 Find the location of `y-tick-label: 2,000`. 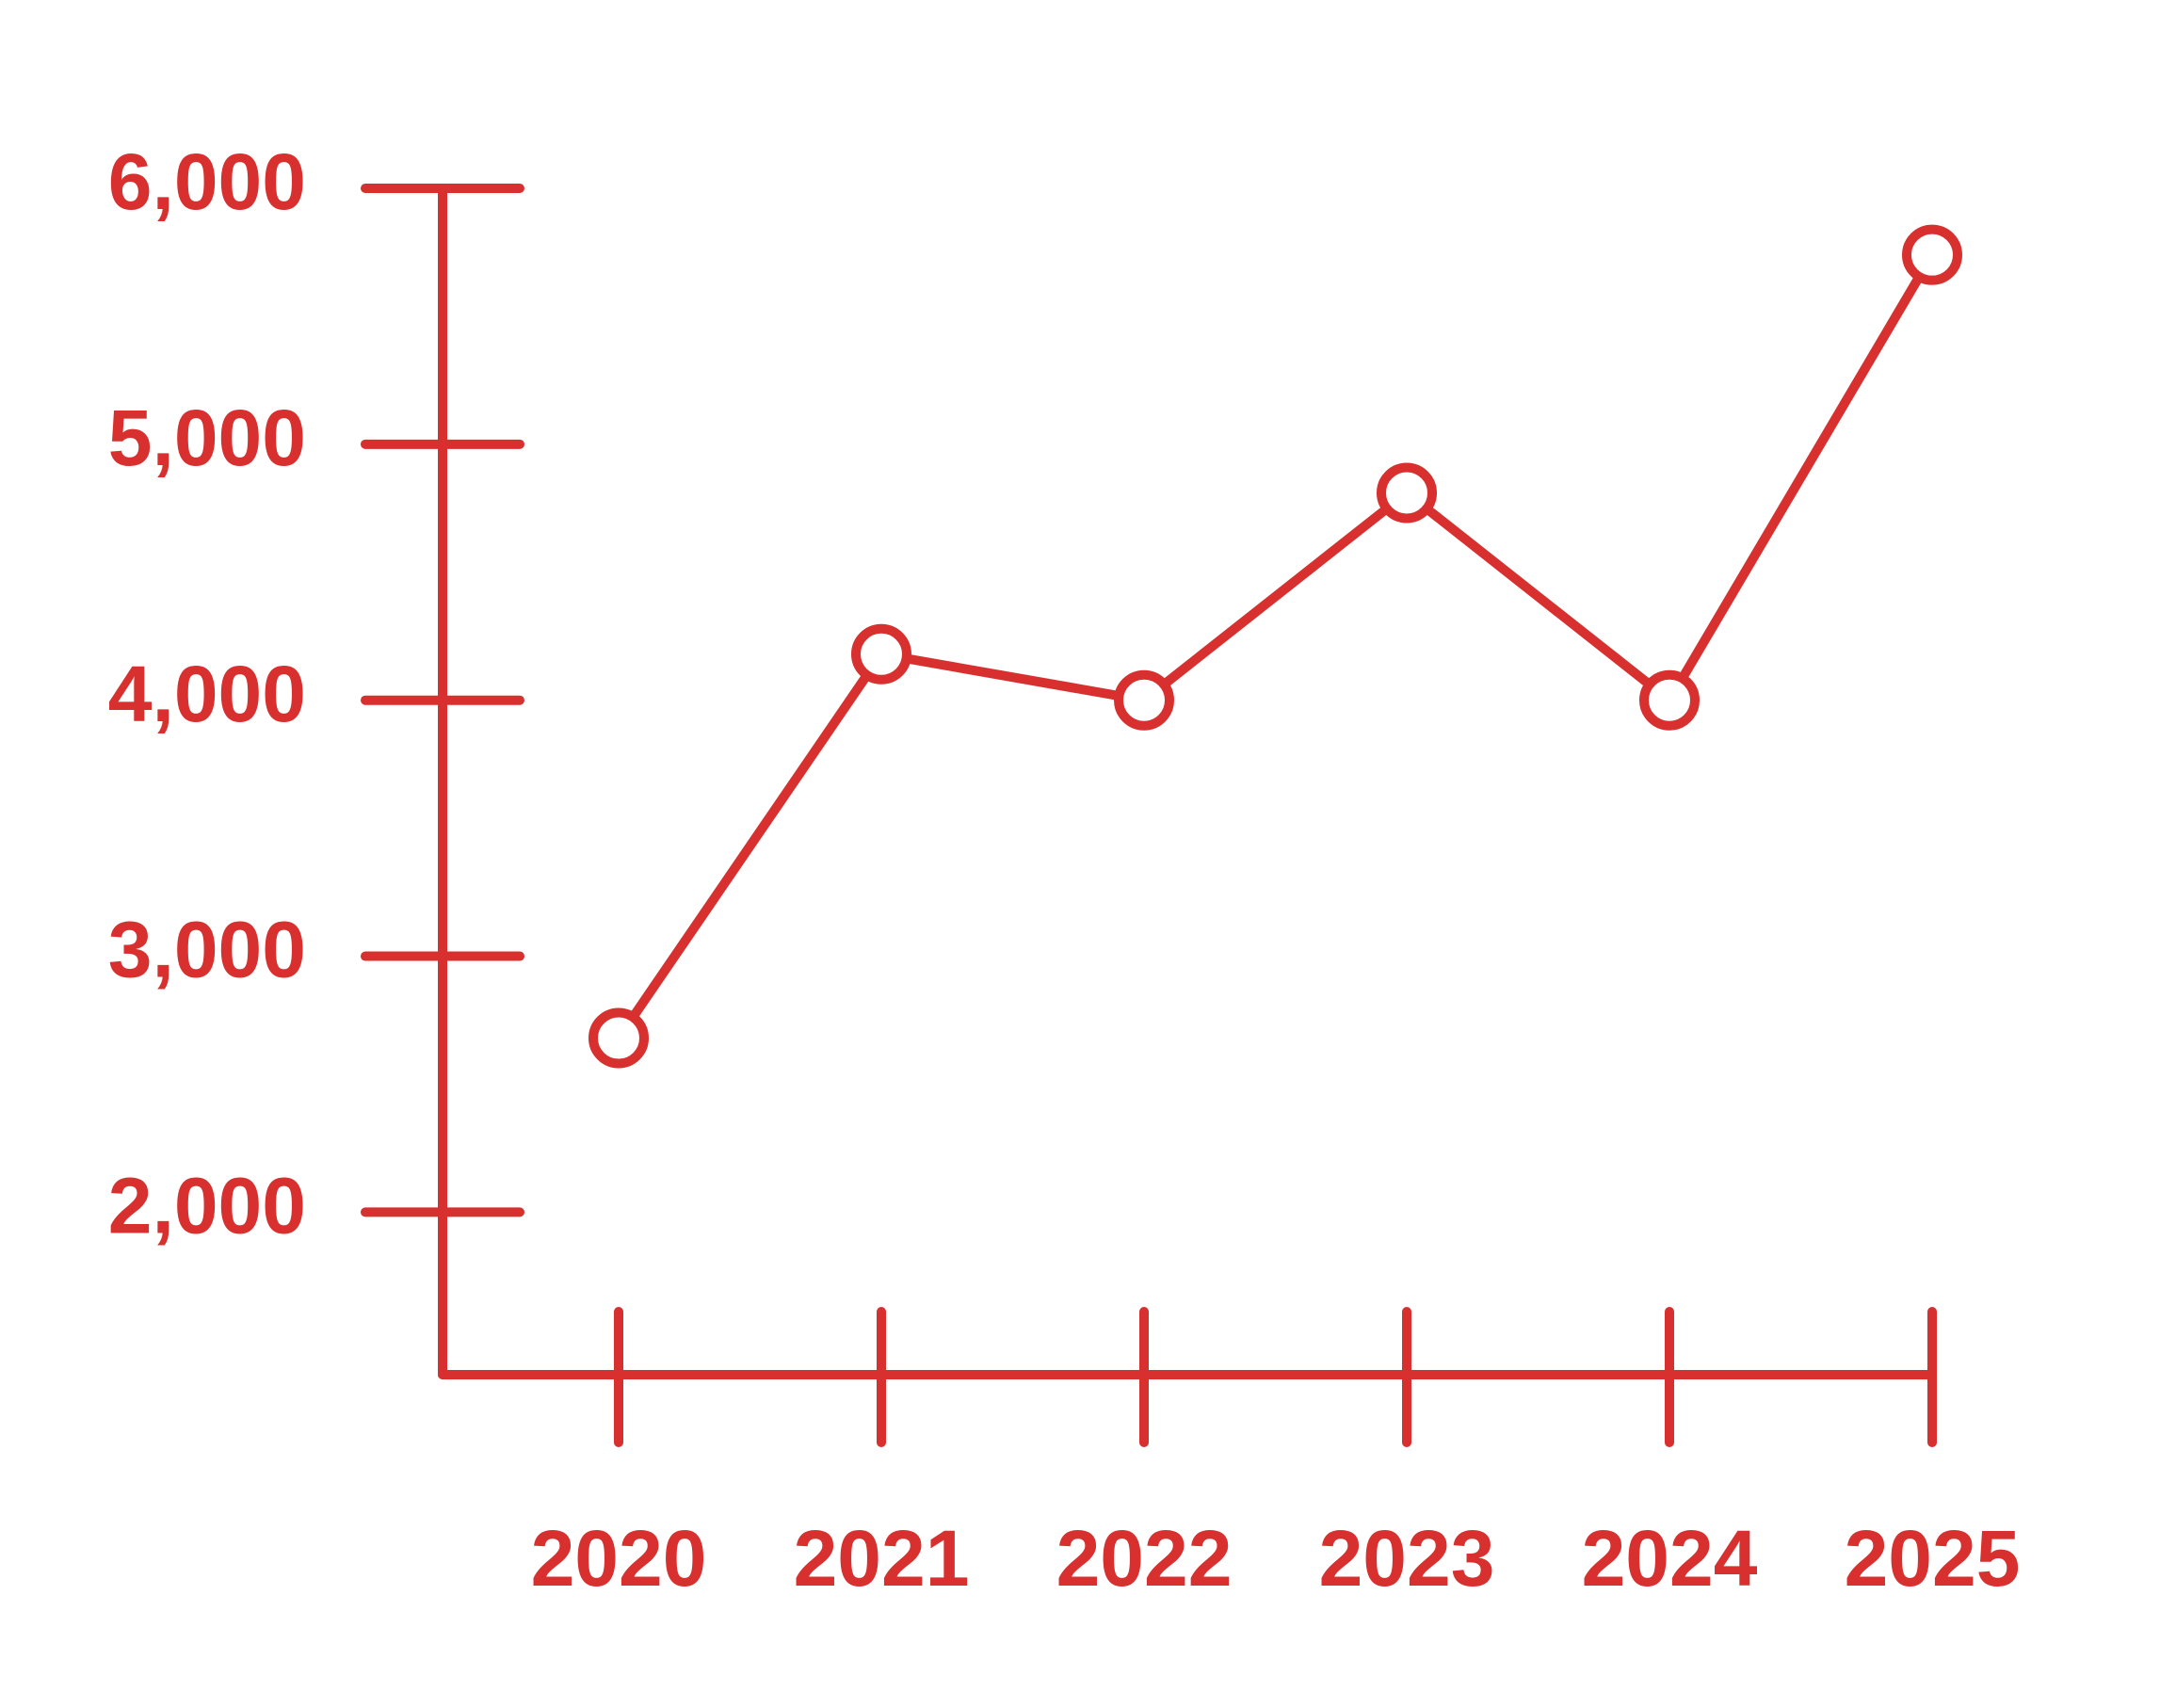

y-tick-label: 2,000 is located at coordinates (207, 1206).